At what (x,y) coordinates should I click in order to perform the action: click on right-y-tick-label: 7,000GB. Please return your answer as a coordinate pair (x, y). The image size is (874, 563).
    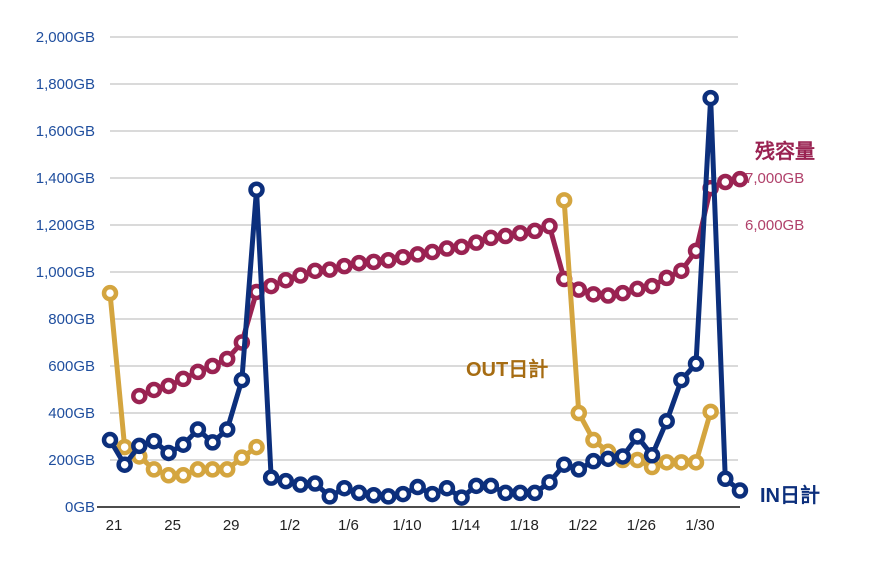
    Looking at the image, I should click on (774, 178).